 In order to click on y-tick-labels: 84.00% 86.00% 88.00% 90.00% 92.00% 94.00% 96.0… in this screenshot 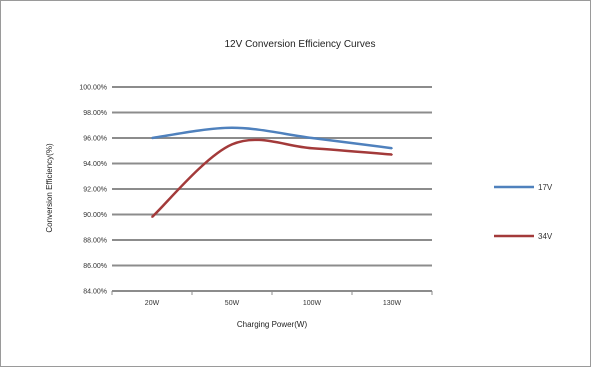, I will do `click(93, 190)`.